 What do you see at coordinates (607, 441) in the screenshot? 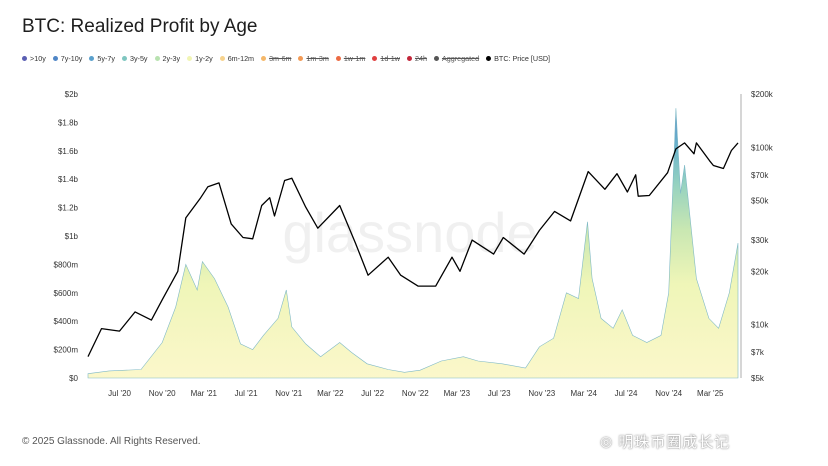
I see `weibo-icon: ◎` at bounding box center [607, 441].